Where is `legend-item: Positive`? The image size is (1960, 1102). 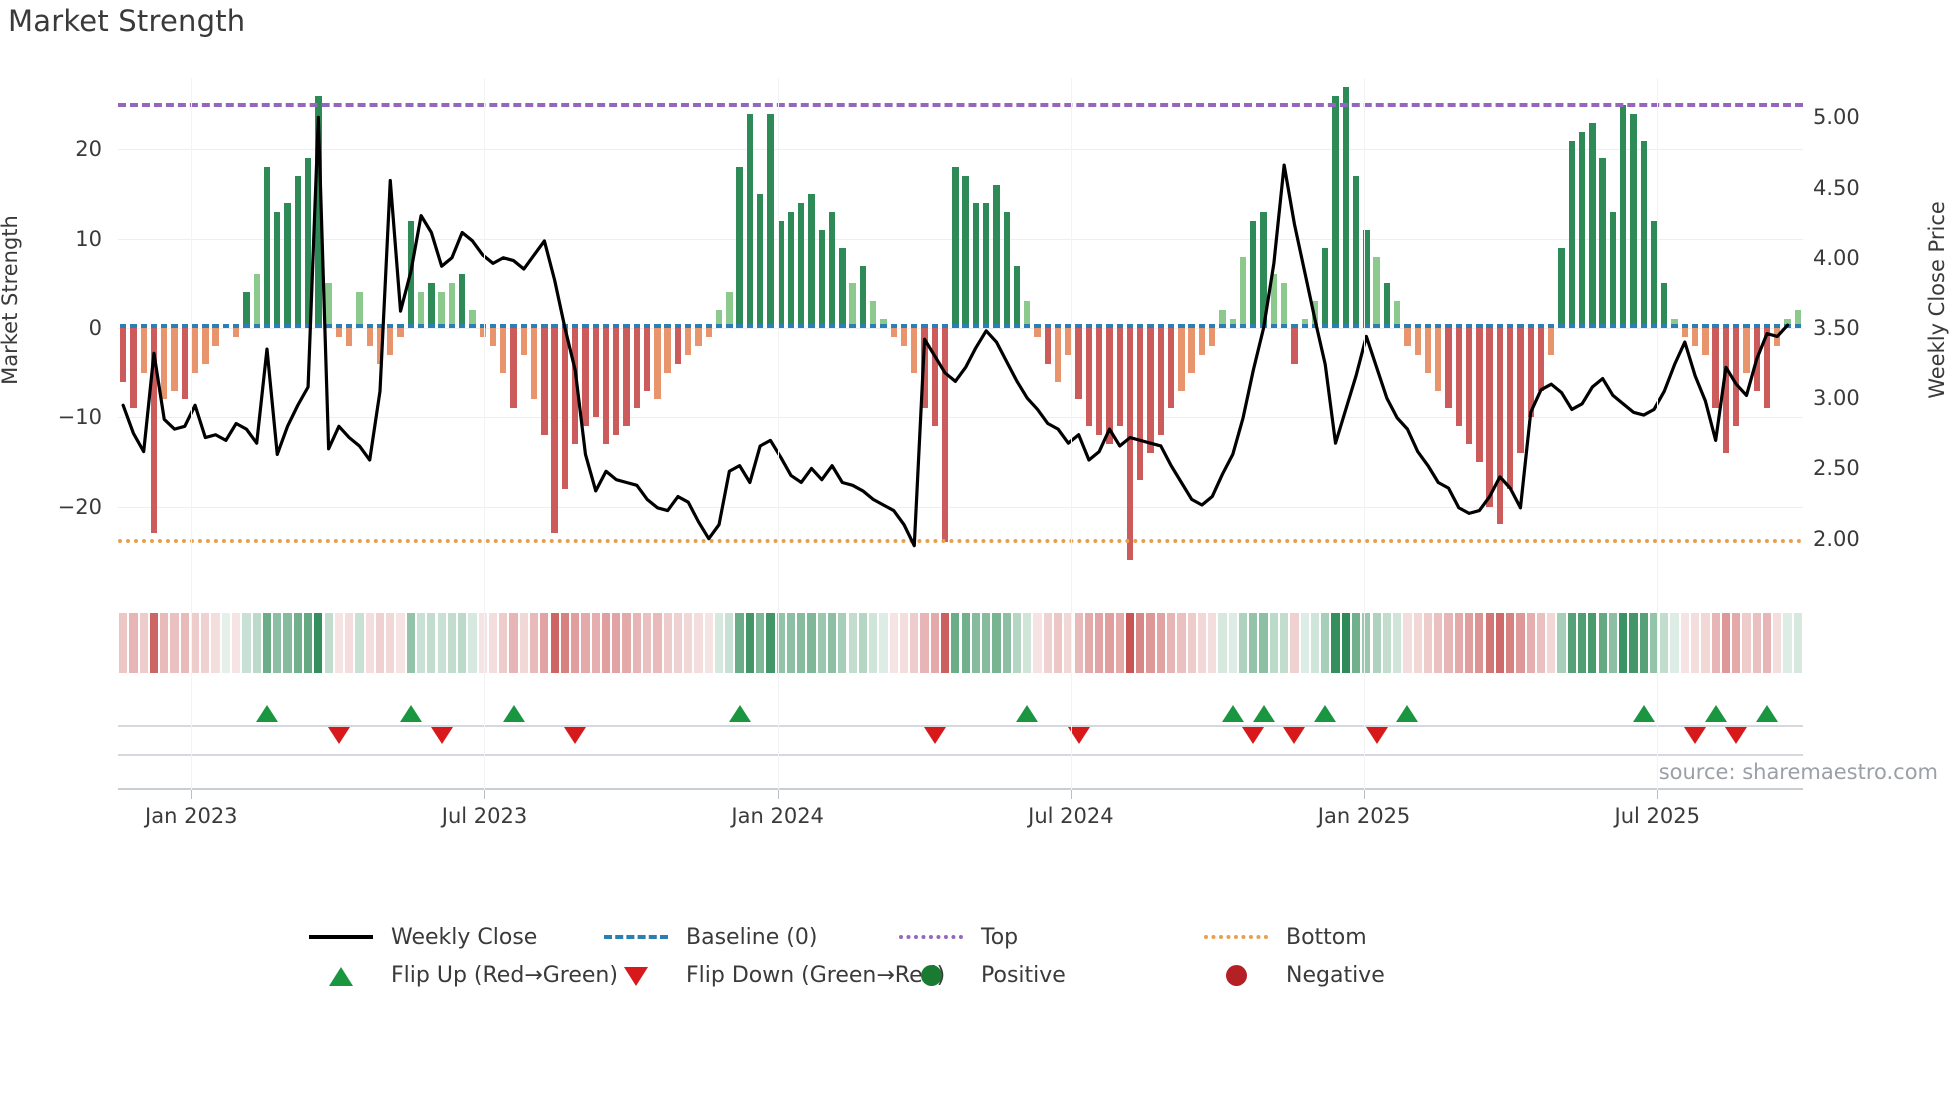 legend-item: Positive is located at coordinates (980, 975).